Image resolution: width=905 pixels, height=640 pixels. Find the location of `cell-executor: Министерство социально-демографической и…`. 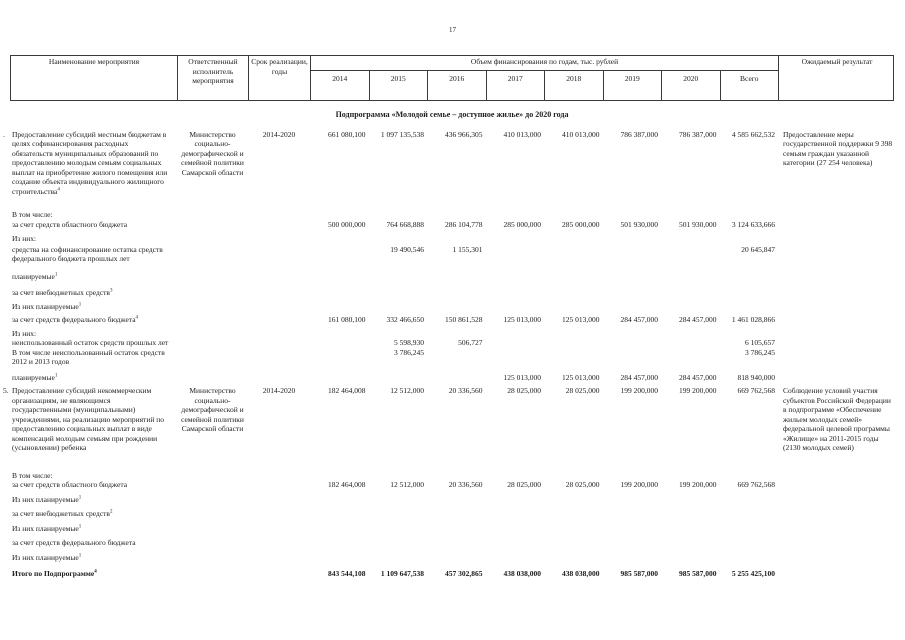

cell-executor: Министерство социально-демографической и… is located at coordinates (212, 409).